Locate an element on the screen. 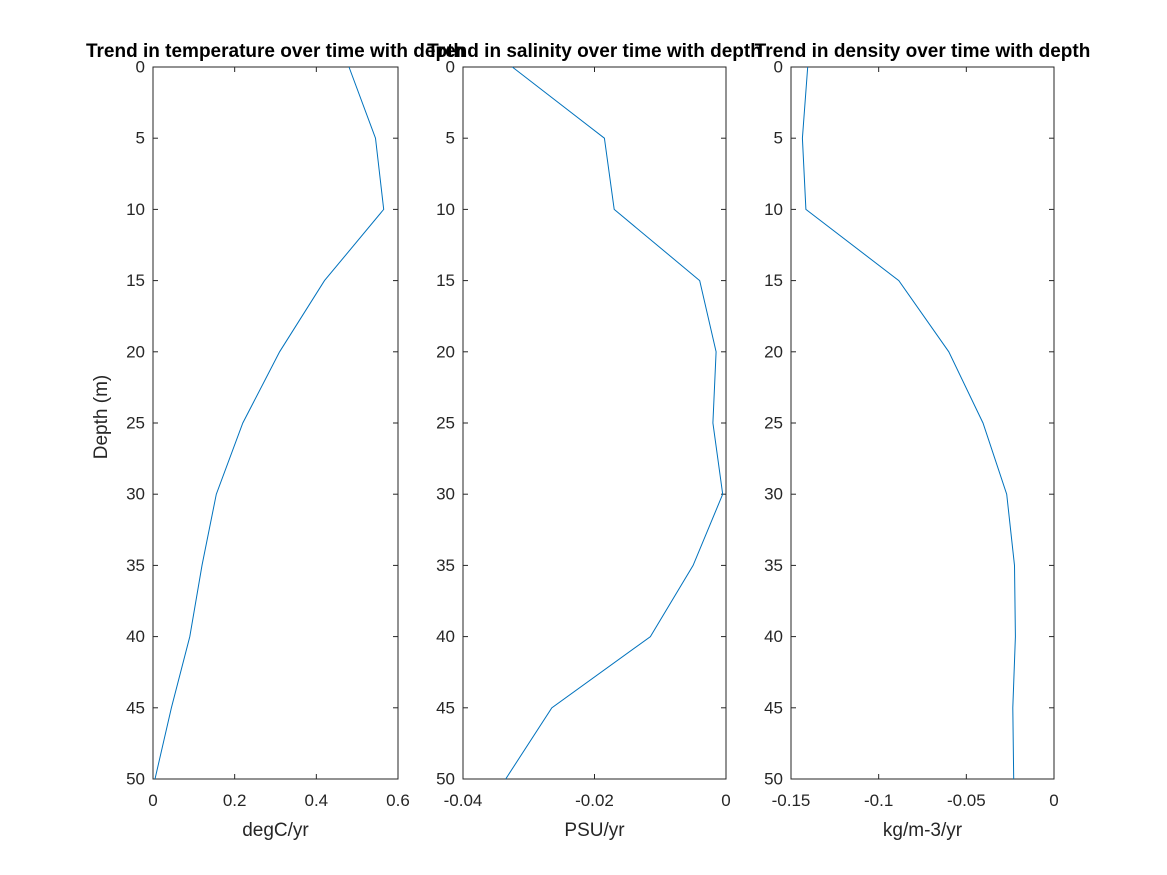  chart-title: Trend in salinity over time with depth is located at coordinates (594, 51).